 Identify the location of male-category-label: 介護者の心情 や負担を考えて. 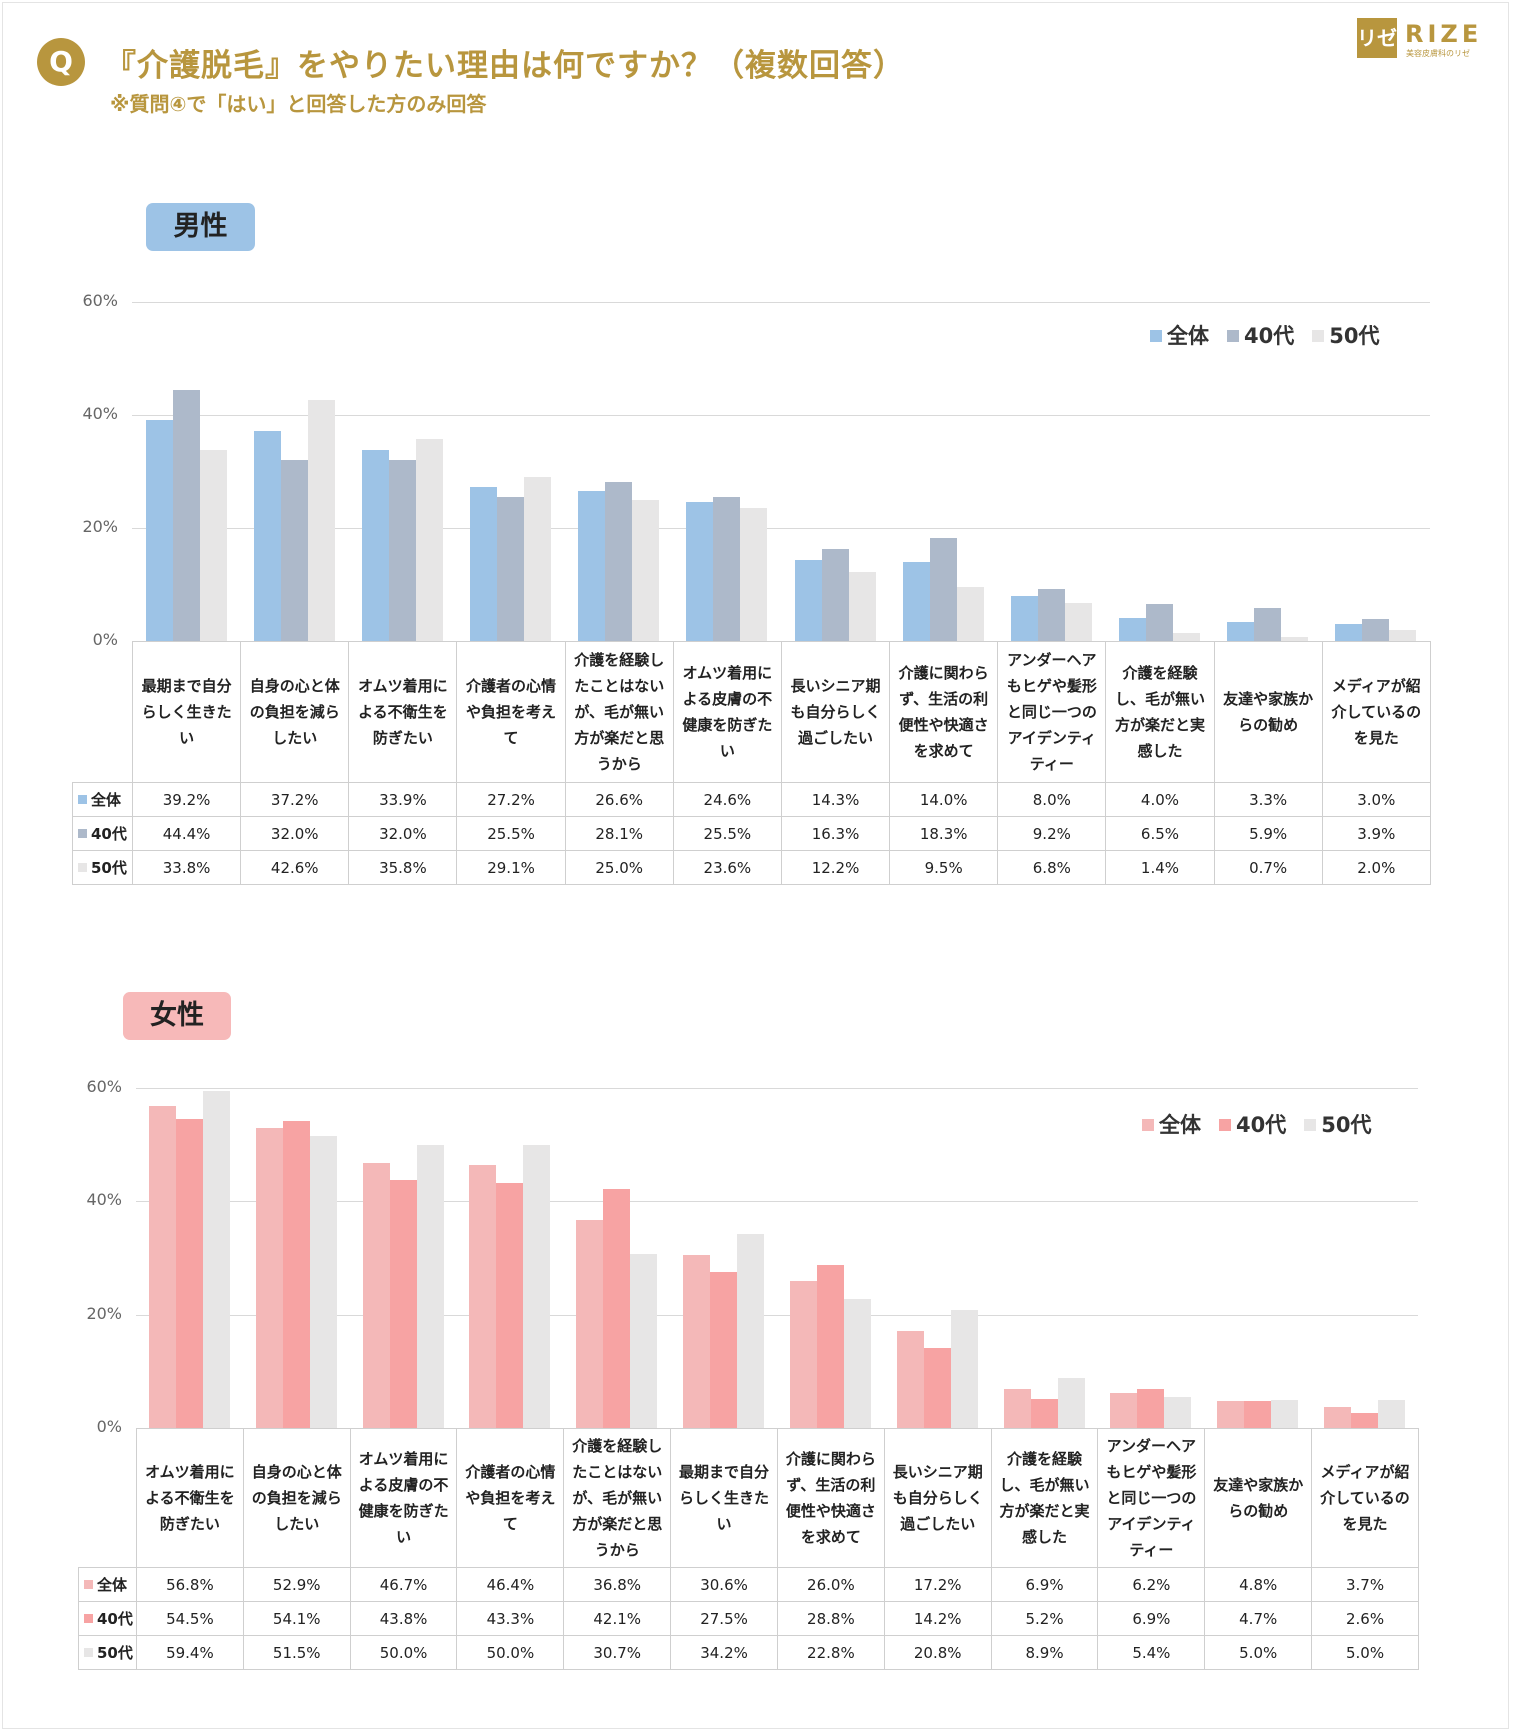
(511, 712).